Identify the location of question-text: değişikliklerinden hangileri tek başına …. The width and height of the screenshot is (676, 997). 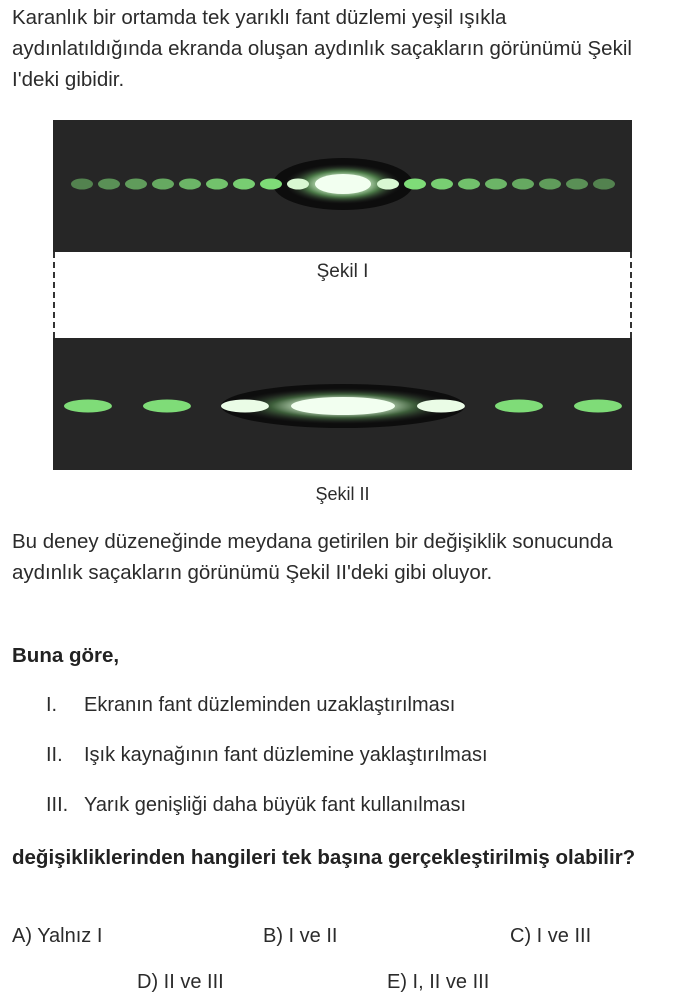
(324, 857).